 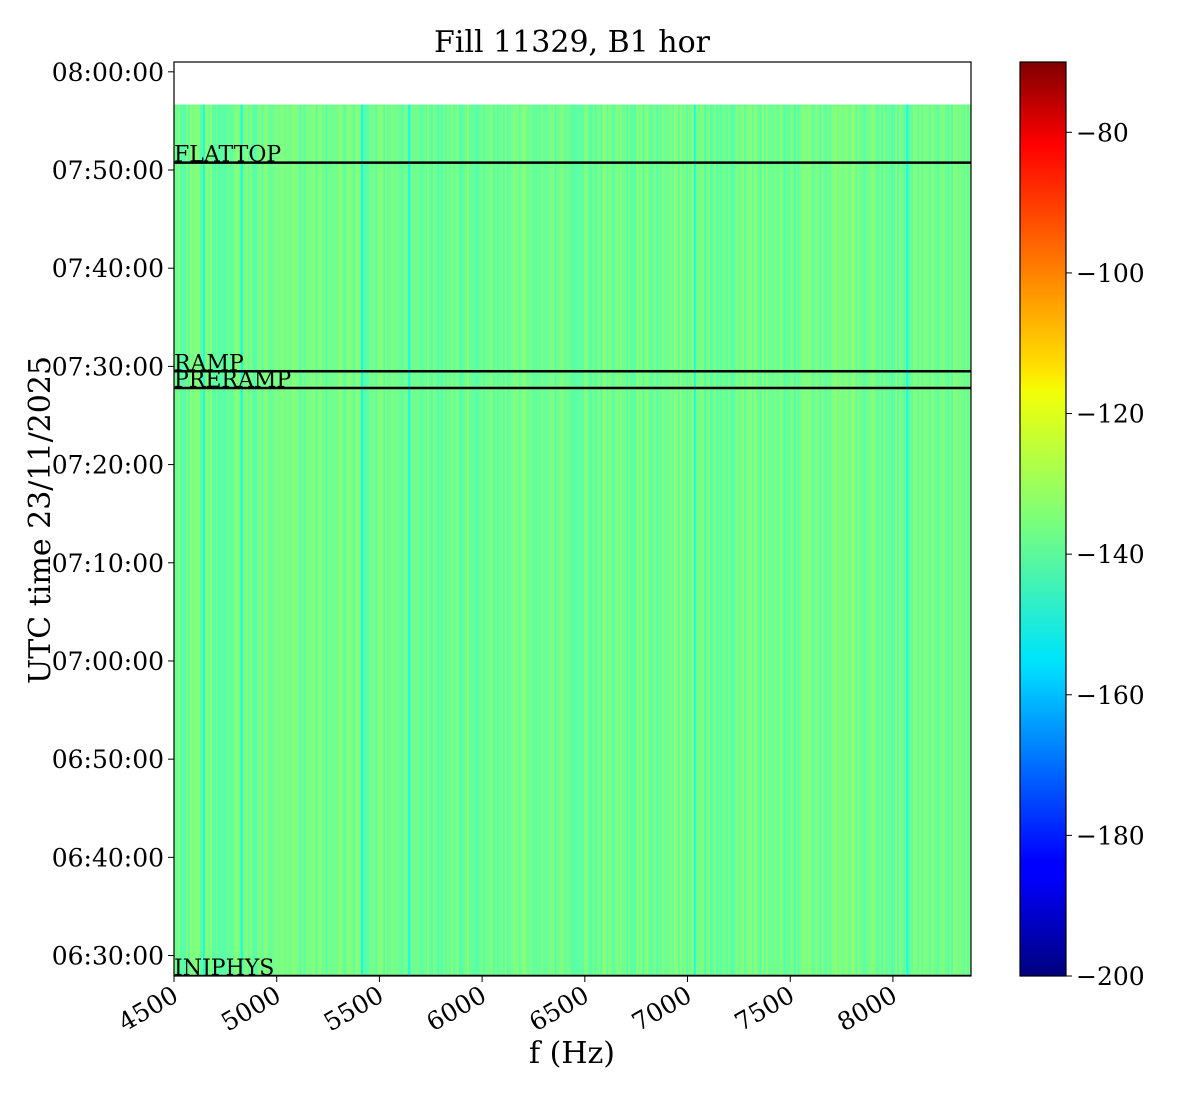 I want to click on colorbar-tick-label: −140, so click(x=1110, y=554).